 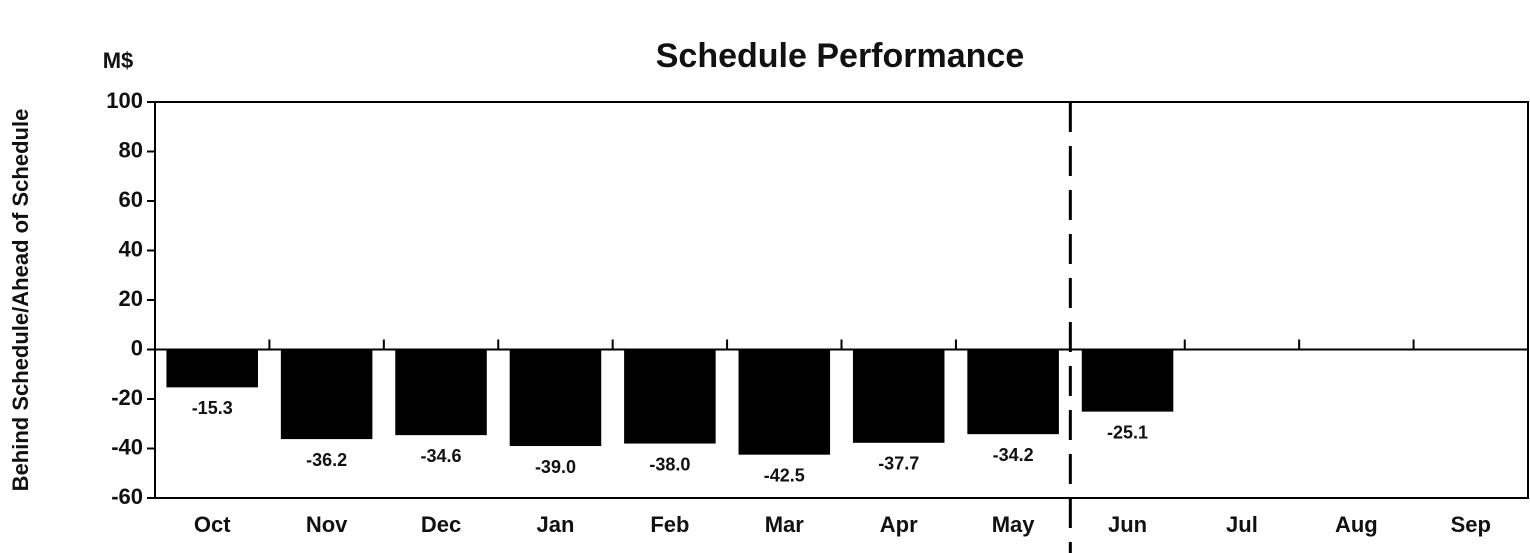 I want to click on x-tick-label: Nov, so click(x=327, y=524).